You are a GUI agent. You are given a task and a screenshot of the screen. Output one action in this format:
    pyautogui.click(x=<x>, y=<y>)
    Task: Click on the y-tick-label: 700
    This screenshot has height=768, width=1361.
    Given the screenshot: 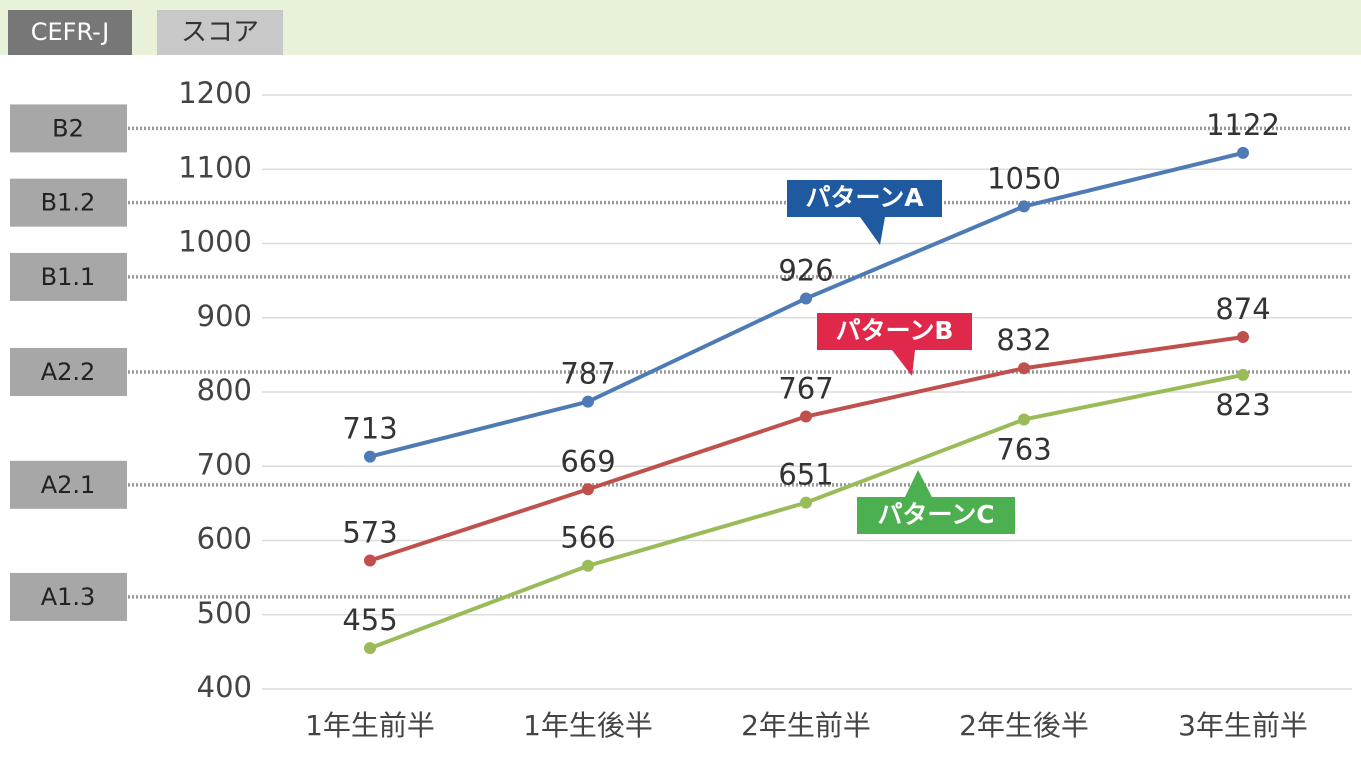 What is the action you would take?
    pyautogui.click(x=224, y=464)
    